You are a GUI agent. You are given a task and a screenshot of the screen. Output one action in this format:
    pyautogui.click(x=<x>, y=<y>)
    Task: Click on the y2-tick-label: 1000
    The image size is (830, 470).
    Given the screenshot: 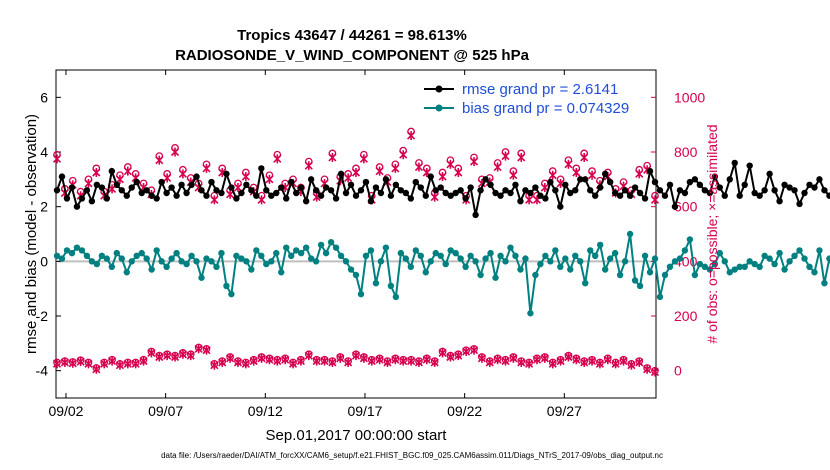 What is the action you would take?
    pyautogui.click(x=689, y=97)
    